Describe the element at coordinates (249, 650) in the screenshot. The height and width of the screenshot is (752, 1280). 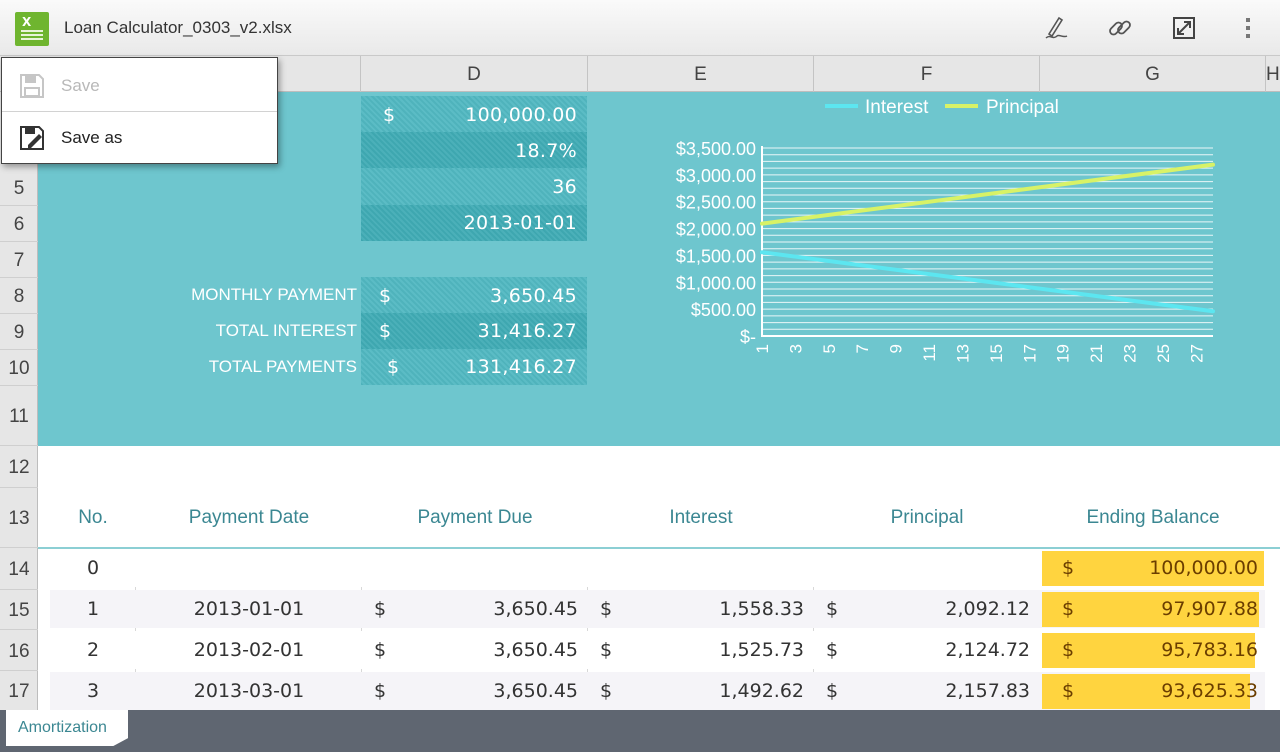
I see `cell-payment-date: 2013-02-01` at that location.